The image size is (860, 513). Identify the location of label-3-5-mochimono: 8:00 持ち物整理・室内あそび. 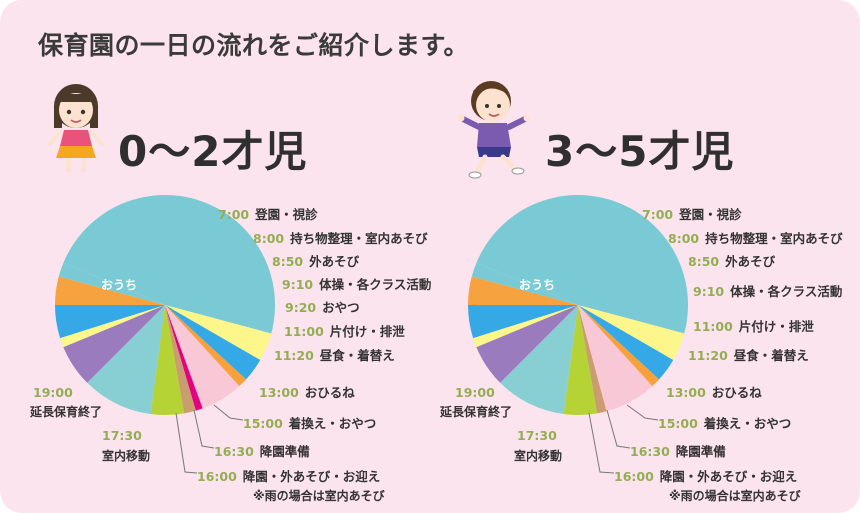
(755, 237).